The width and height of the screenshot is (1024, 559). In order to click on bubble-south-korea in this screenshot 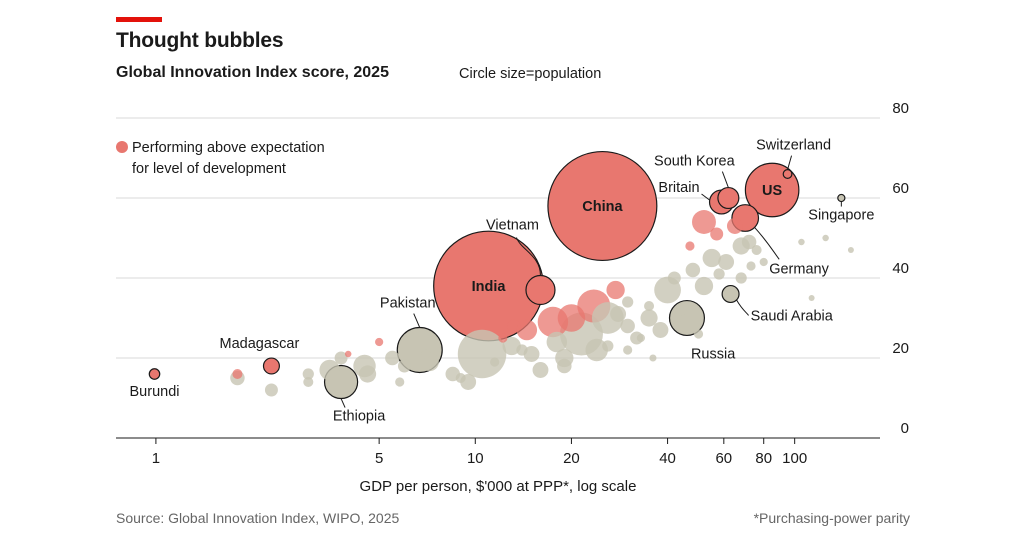, I will do `click(728, 198)`.